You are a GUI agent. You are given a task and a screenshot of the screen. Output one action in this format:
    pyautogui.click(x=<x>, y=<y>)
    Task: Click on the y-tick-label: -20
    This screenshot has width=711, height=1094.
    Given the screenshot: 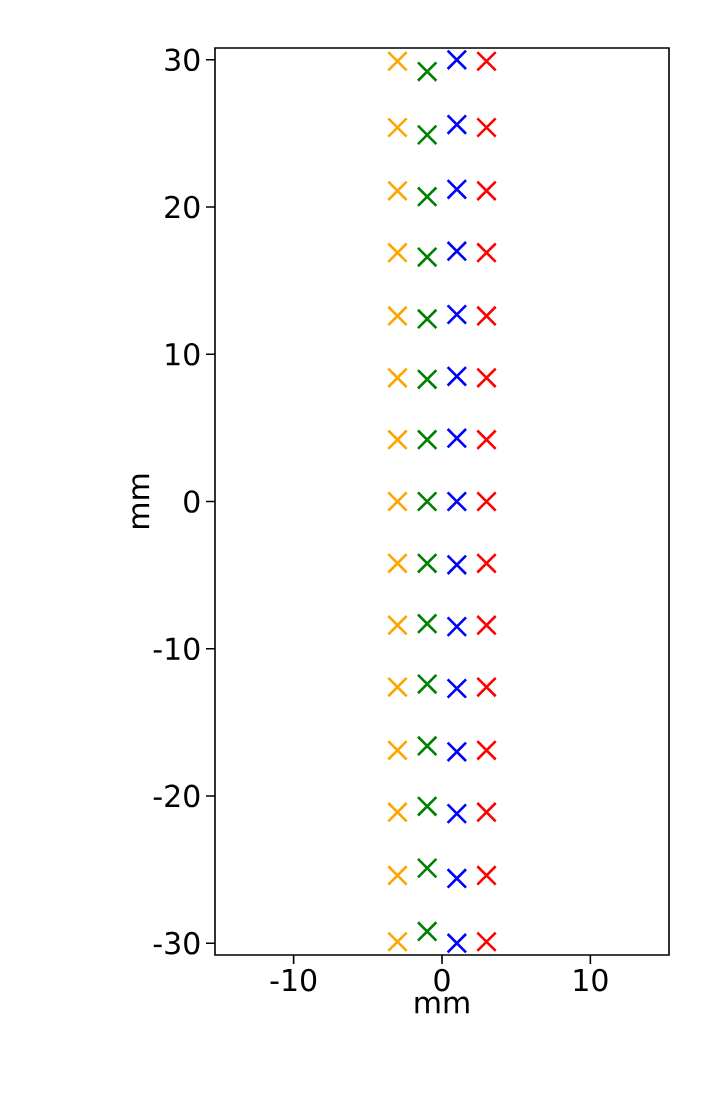 What is the action you would take?
    pyautogui.click(x=176, y=796)
    